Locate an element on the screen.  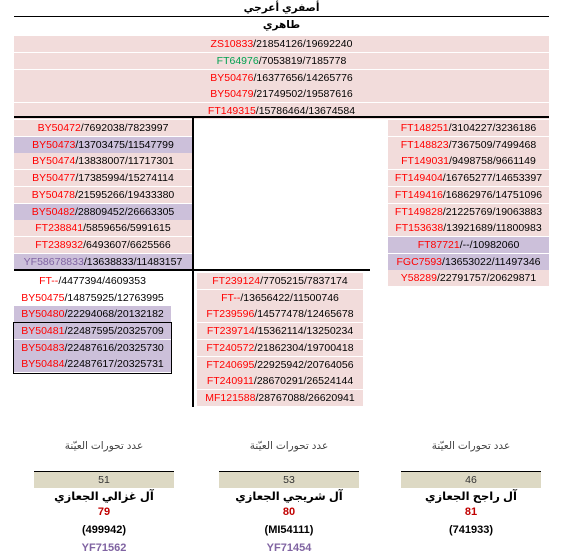
snp-name: BY50478 is located at coordinates (53, 194).